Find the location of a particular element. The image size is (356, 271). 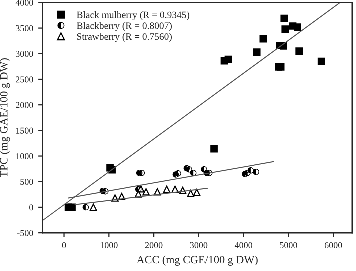

y-tick-label: -500 is located at coordinates (25, 233).